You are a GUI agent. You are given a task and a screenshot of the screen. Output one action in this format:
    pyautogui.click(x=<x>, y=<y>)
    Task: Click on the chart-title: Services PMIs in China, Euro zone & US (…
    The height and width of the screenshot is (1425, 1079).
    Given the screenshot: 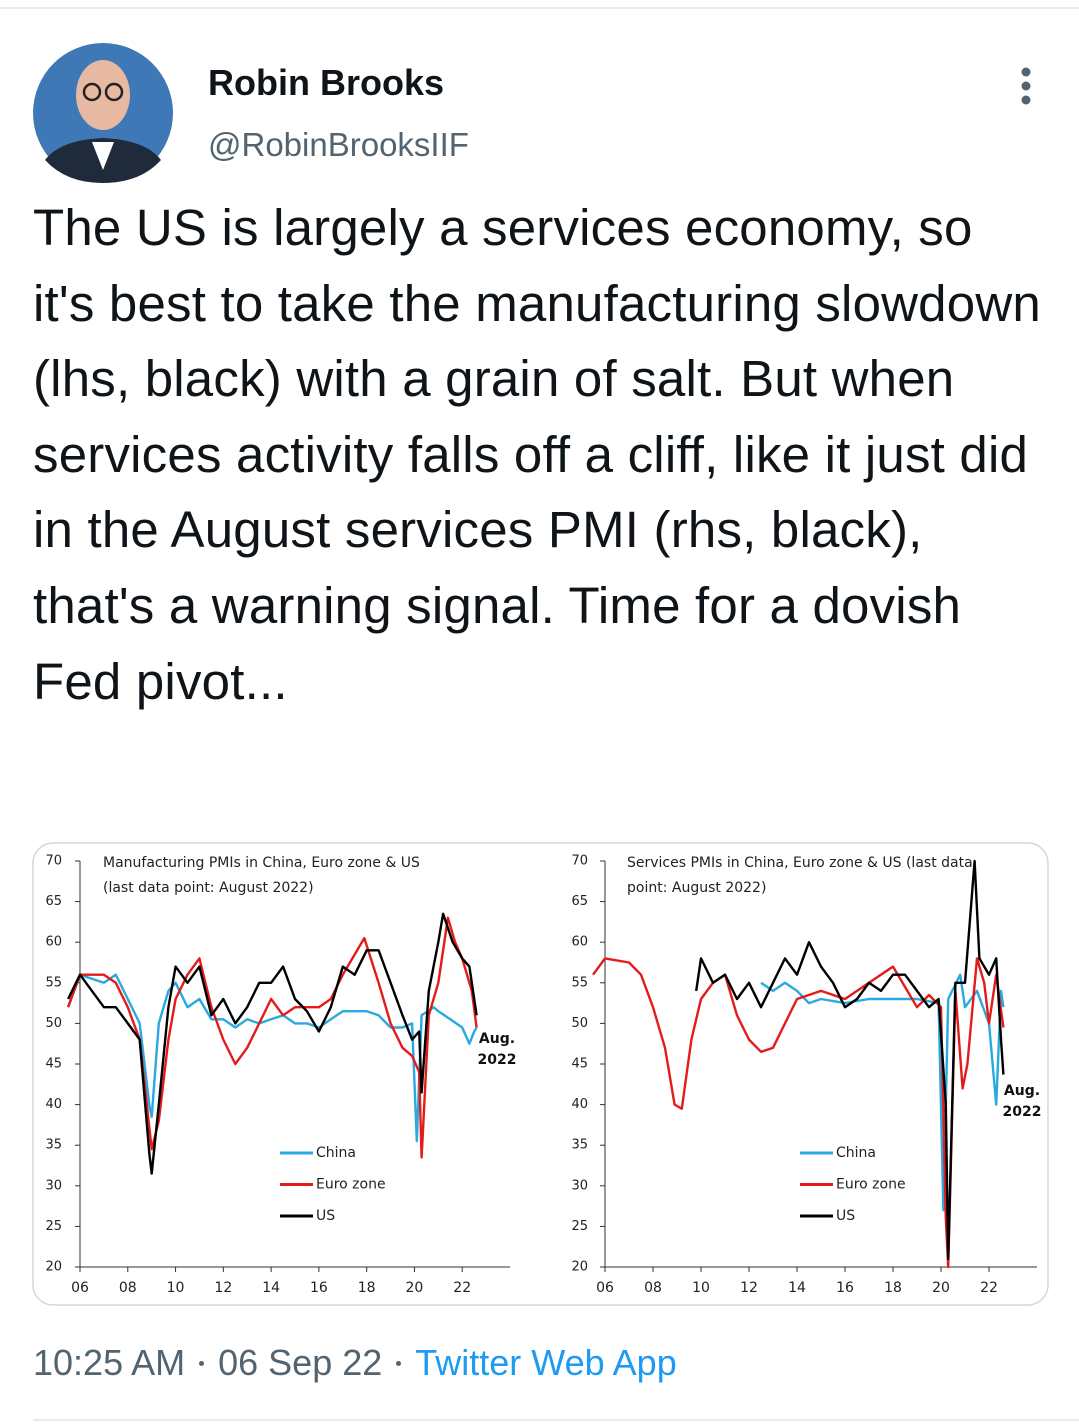 What is the action you would take?
    pyautogui.click(x=800, y=863)
    